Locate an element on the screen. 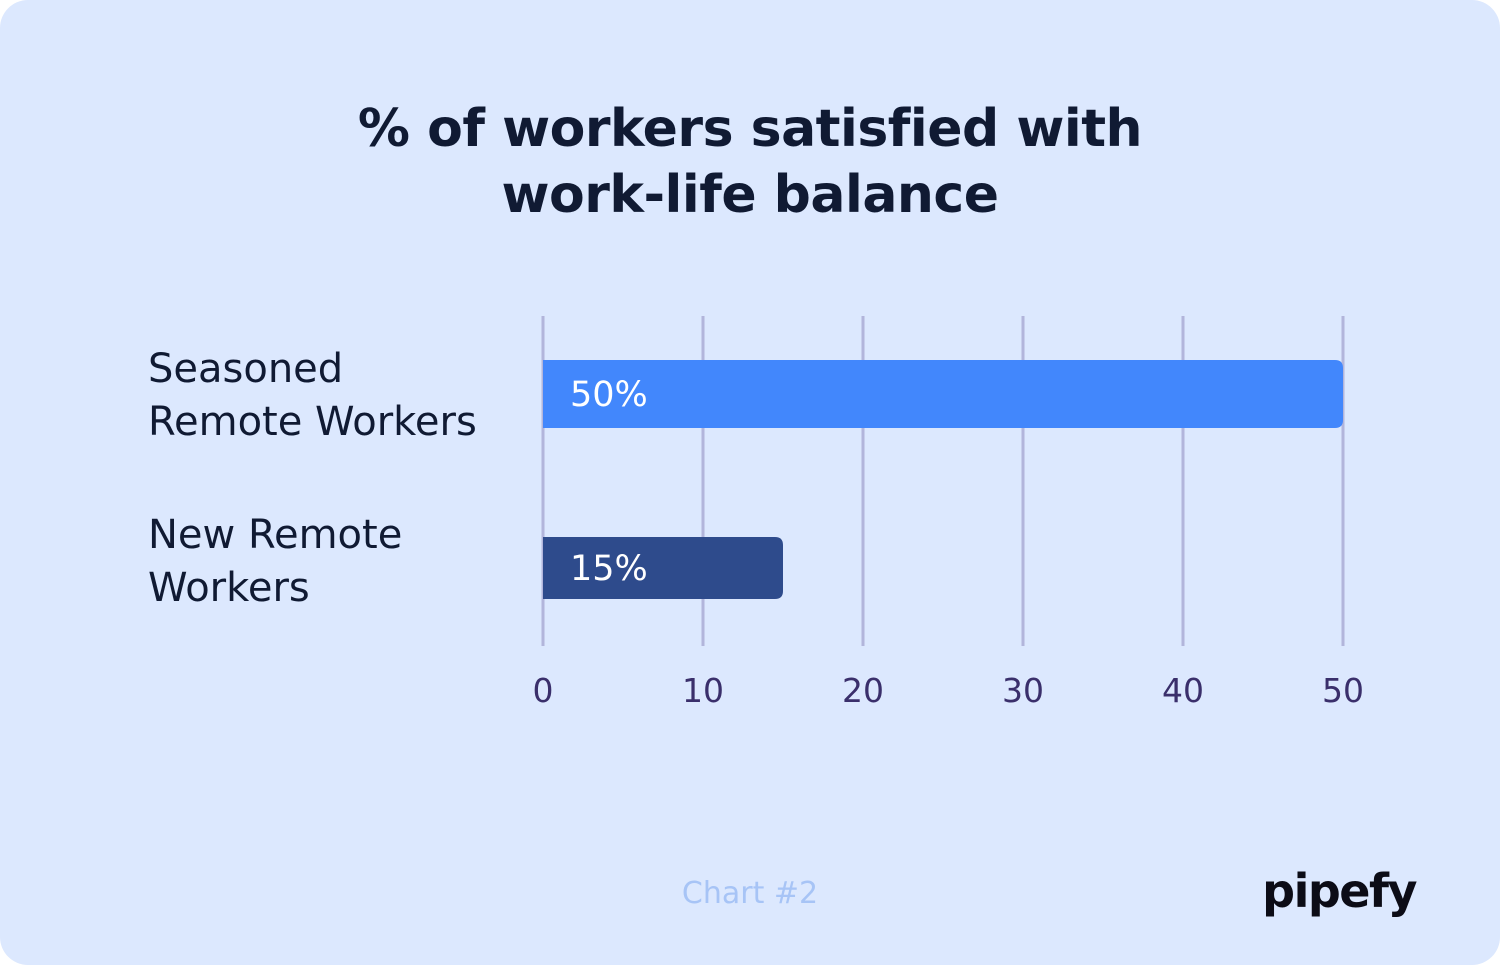  x-tick-label-50: 50 is located at coordinates (1343, 690).